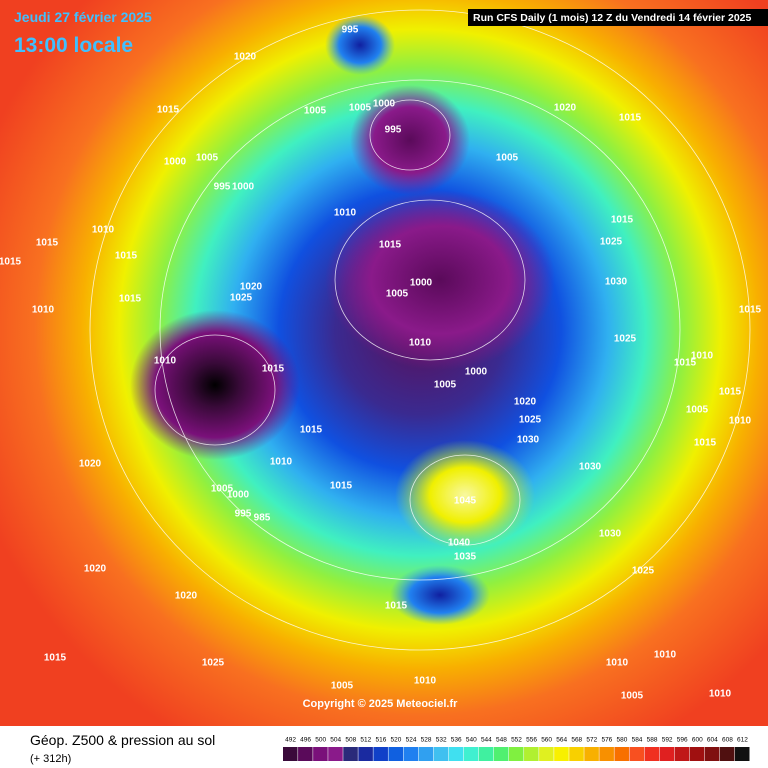 This screenshot has height=768, width=768. Describe the element at coordinates (606, 740) in the screenshot. I see `legend-label: 576` at that location.